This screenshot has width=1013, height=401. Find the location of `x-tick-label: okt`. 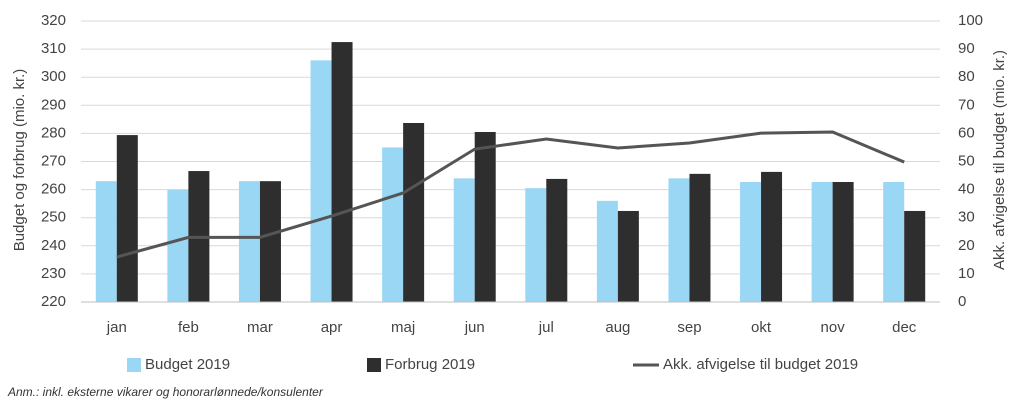

x-tick-label: okt is located at coordinates (761, 327).